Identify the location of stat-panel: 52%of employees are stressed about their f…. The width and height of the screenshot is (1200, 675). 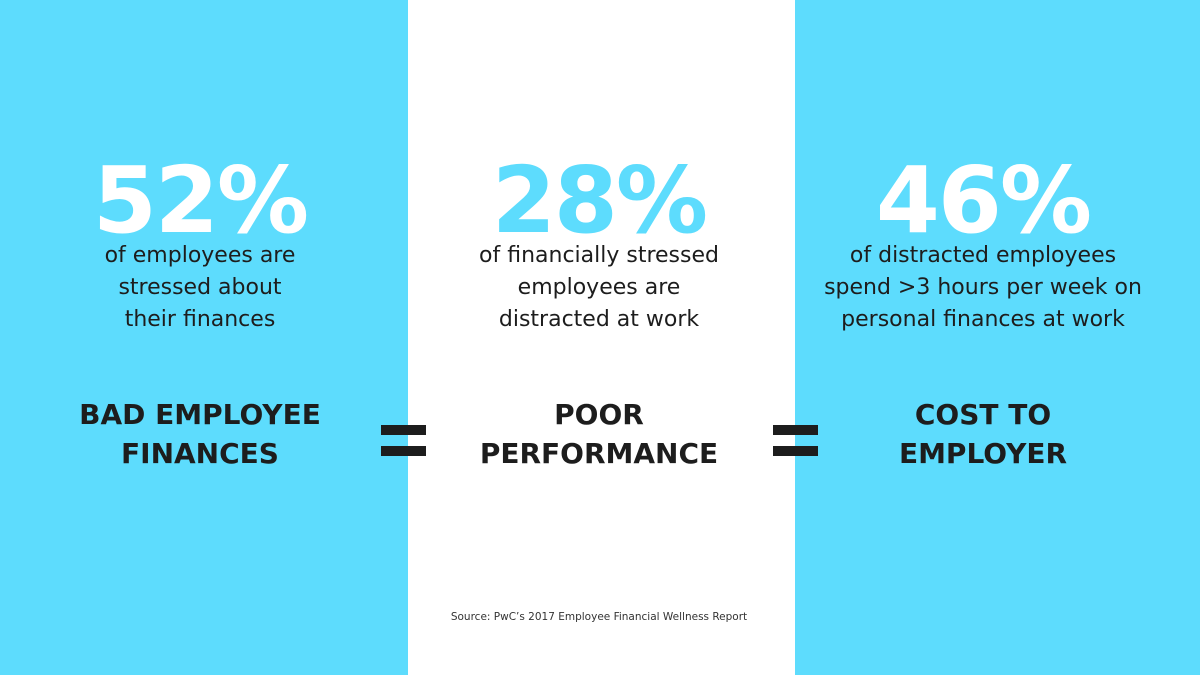
(200, 308).